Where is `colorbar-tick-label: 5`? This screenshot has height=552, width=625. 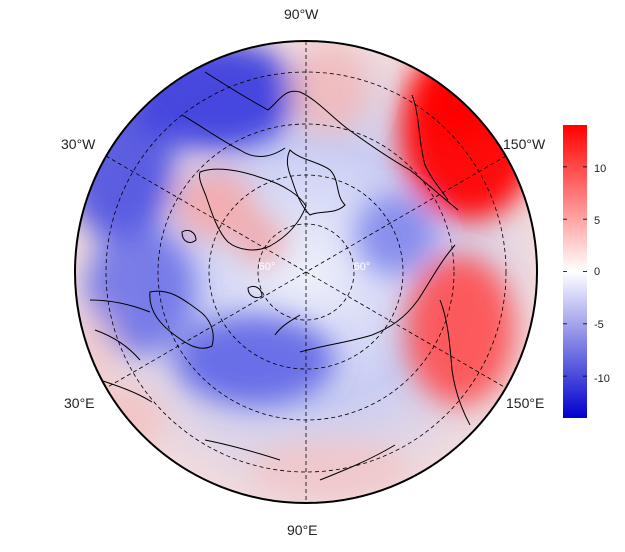
colorbar-tick-label: 5 is located at coordinates (597, 221).